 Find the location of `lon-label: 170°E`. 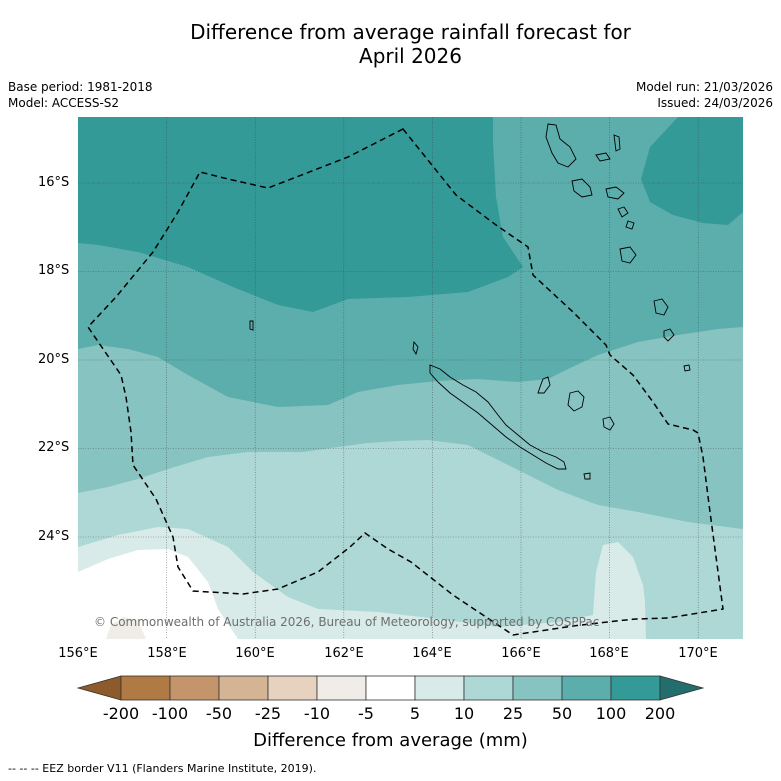

lon-label: 170°E is located at coordinates (698, 653).